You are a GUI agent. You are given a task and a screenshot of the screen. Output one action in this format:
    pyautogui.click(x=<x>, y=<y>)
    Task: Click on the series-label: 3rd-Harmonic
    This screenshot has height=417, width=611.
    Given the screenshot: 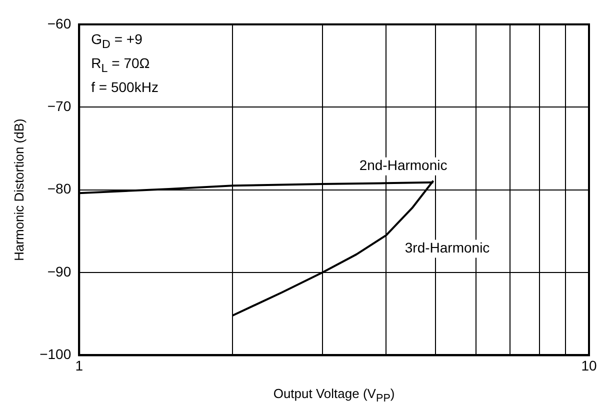 What is the action you would take?
    pyautogui.click(x=447, y=248)
    